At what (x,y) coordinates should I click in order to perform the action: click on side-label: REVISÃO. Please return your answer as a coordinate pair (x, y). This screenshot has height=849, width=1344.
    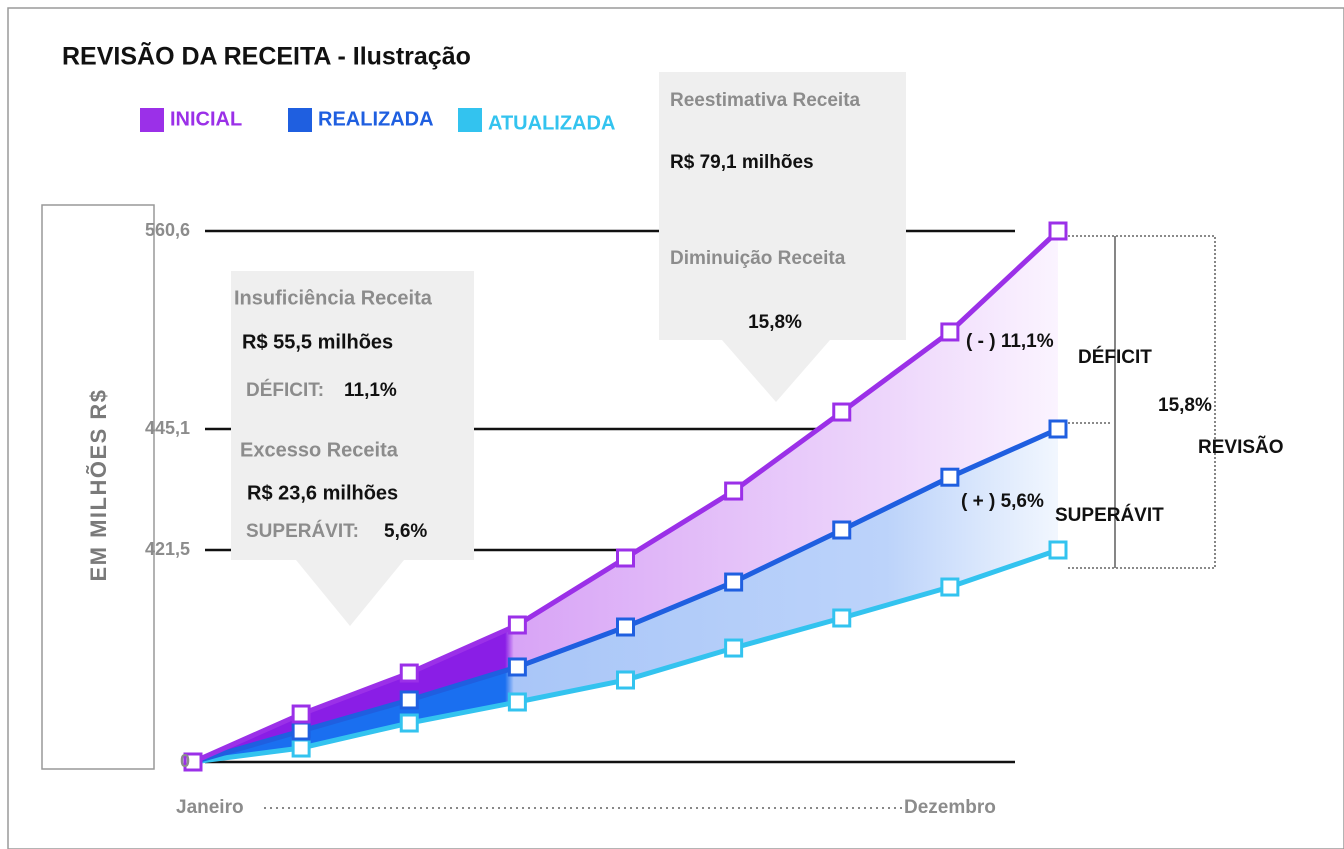
    Looking at the image, I should click on (1241, 447).